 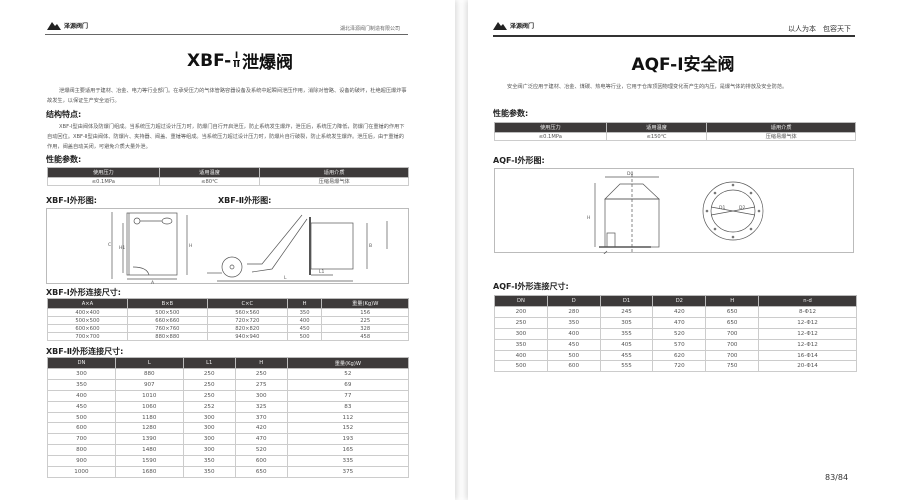 What do you see at coordinates (228, 384) in the screenshot?
I see `table-row: 350 907 250 275 69` at bounding box center [228, 384].